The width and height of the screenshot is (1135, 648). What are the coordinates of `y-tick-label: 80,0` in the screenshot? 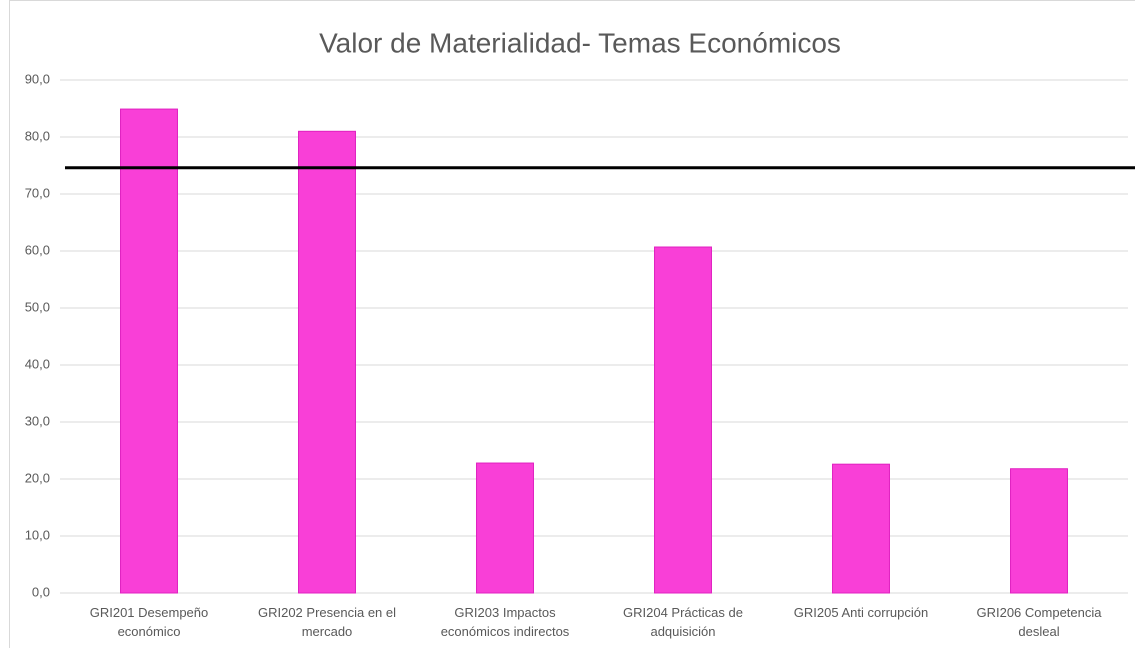 It's located at (37, 135).